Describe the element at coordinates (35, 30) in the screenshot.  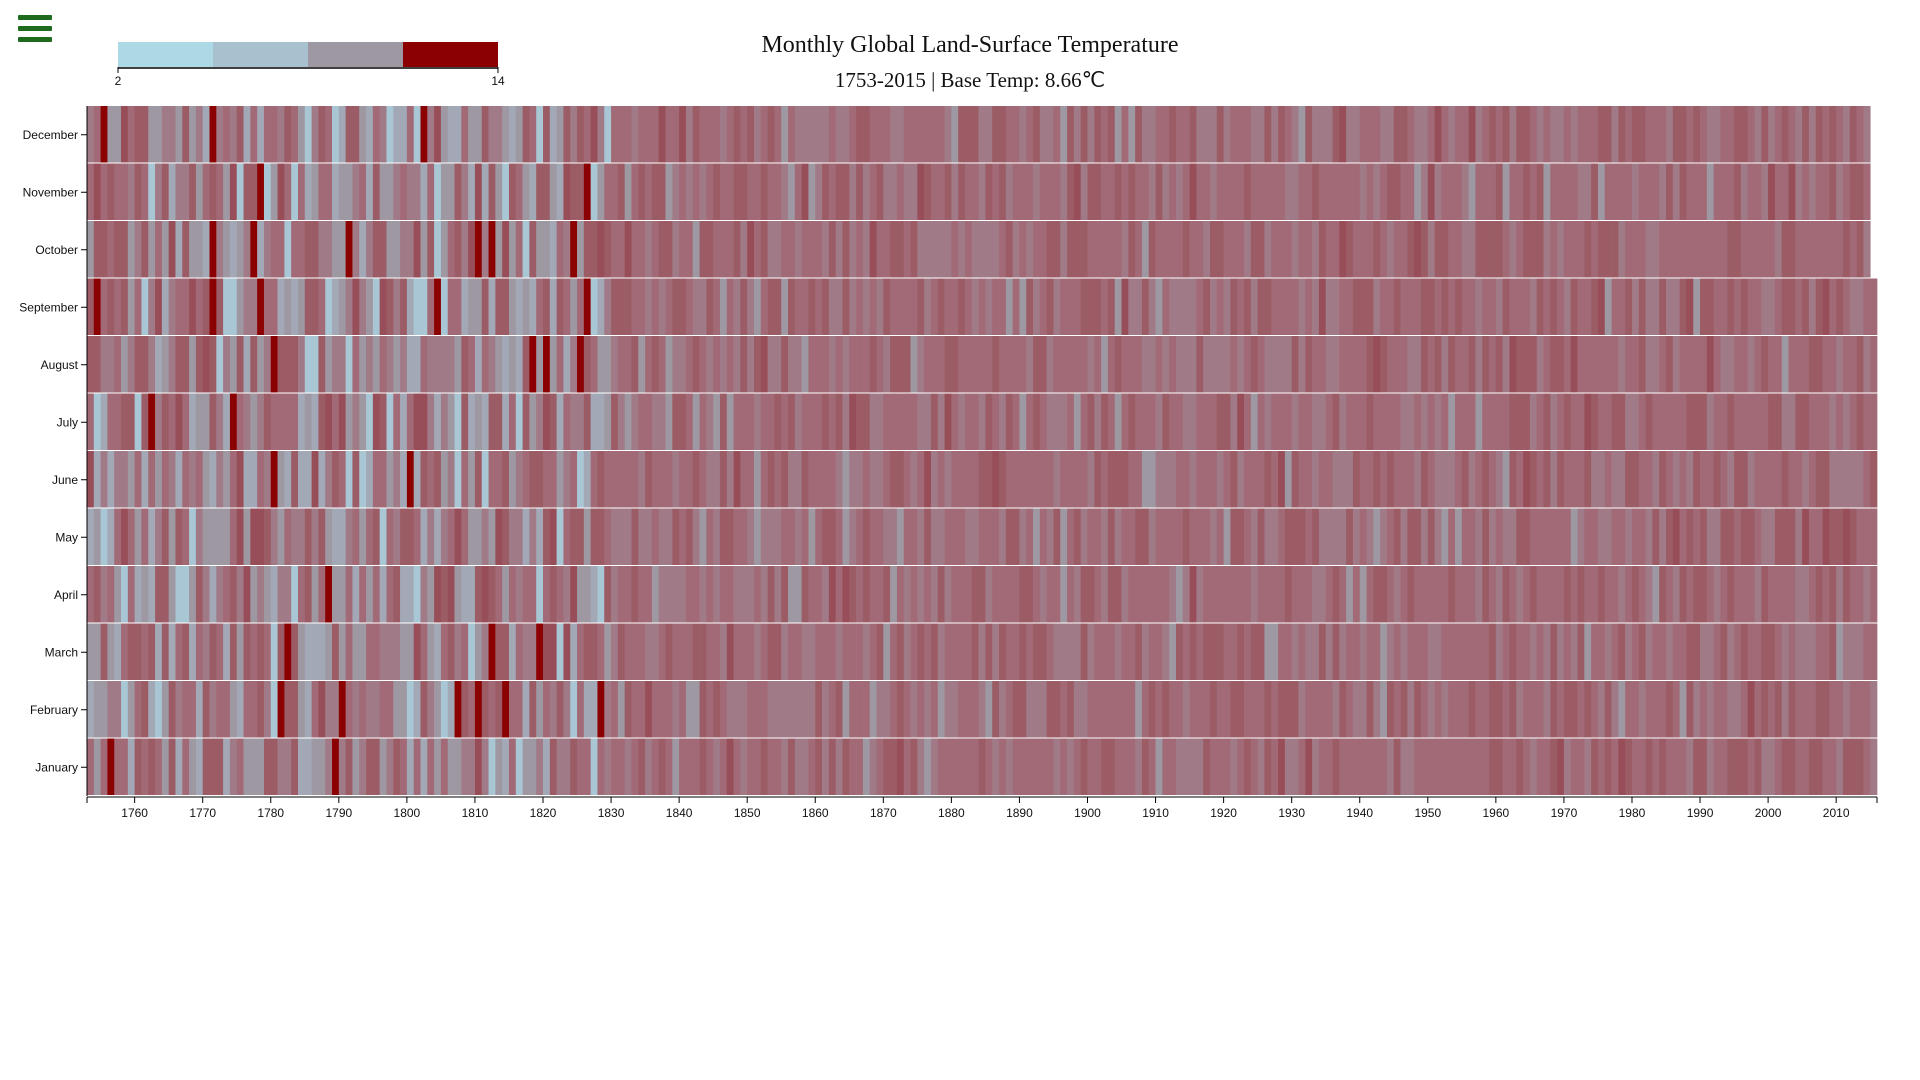
I see `hamburger-menu-icon` at that location.